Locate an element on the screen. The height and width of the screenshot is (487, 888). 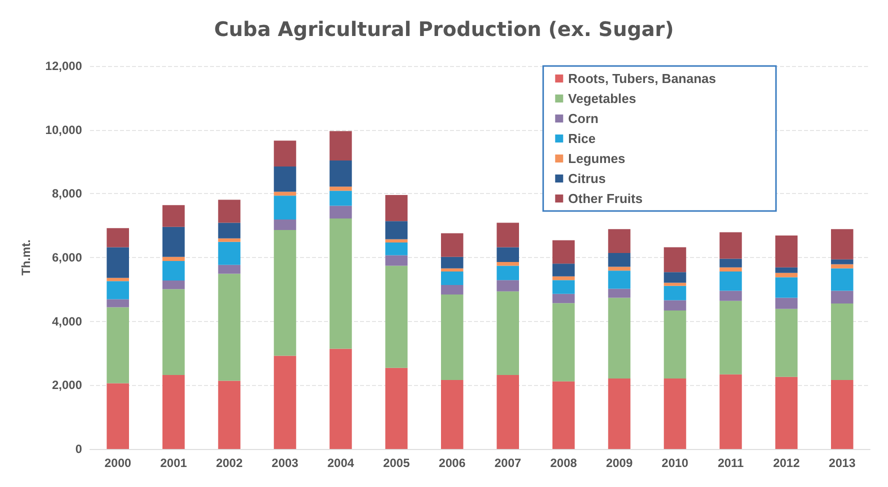
x-tick-label: 2006 is located at coordinates (452, 463).